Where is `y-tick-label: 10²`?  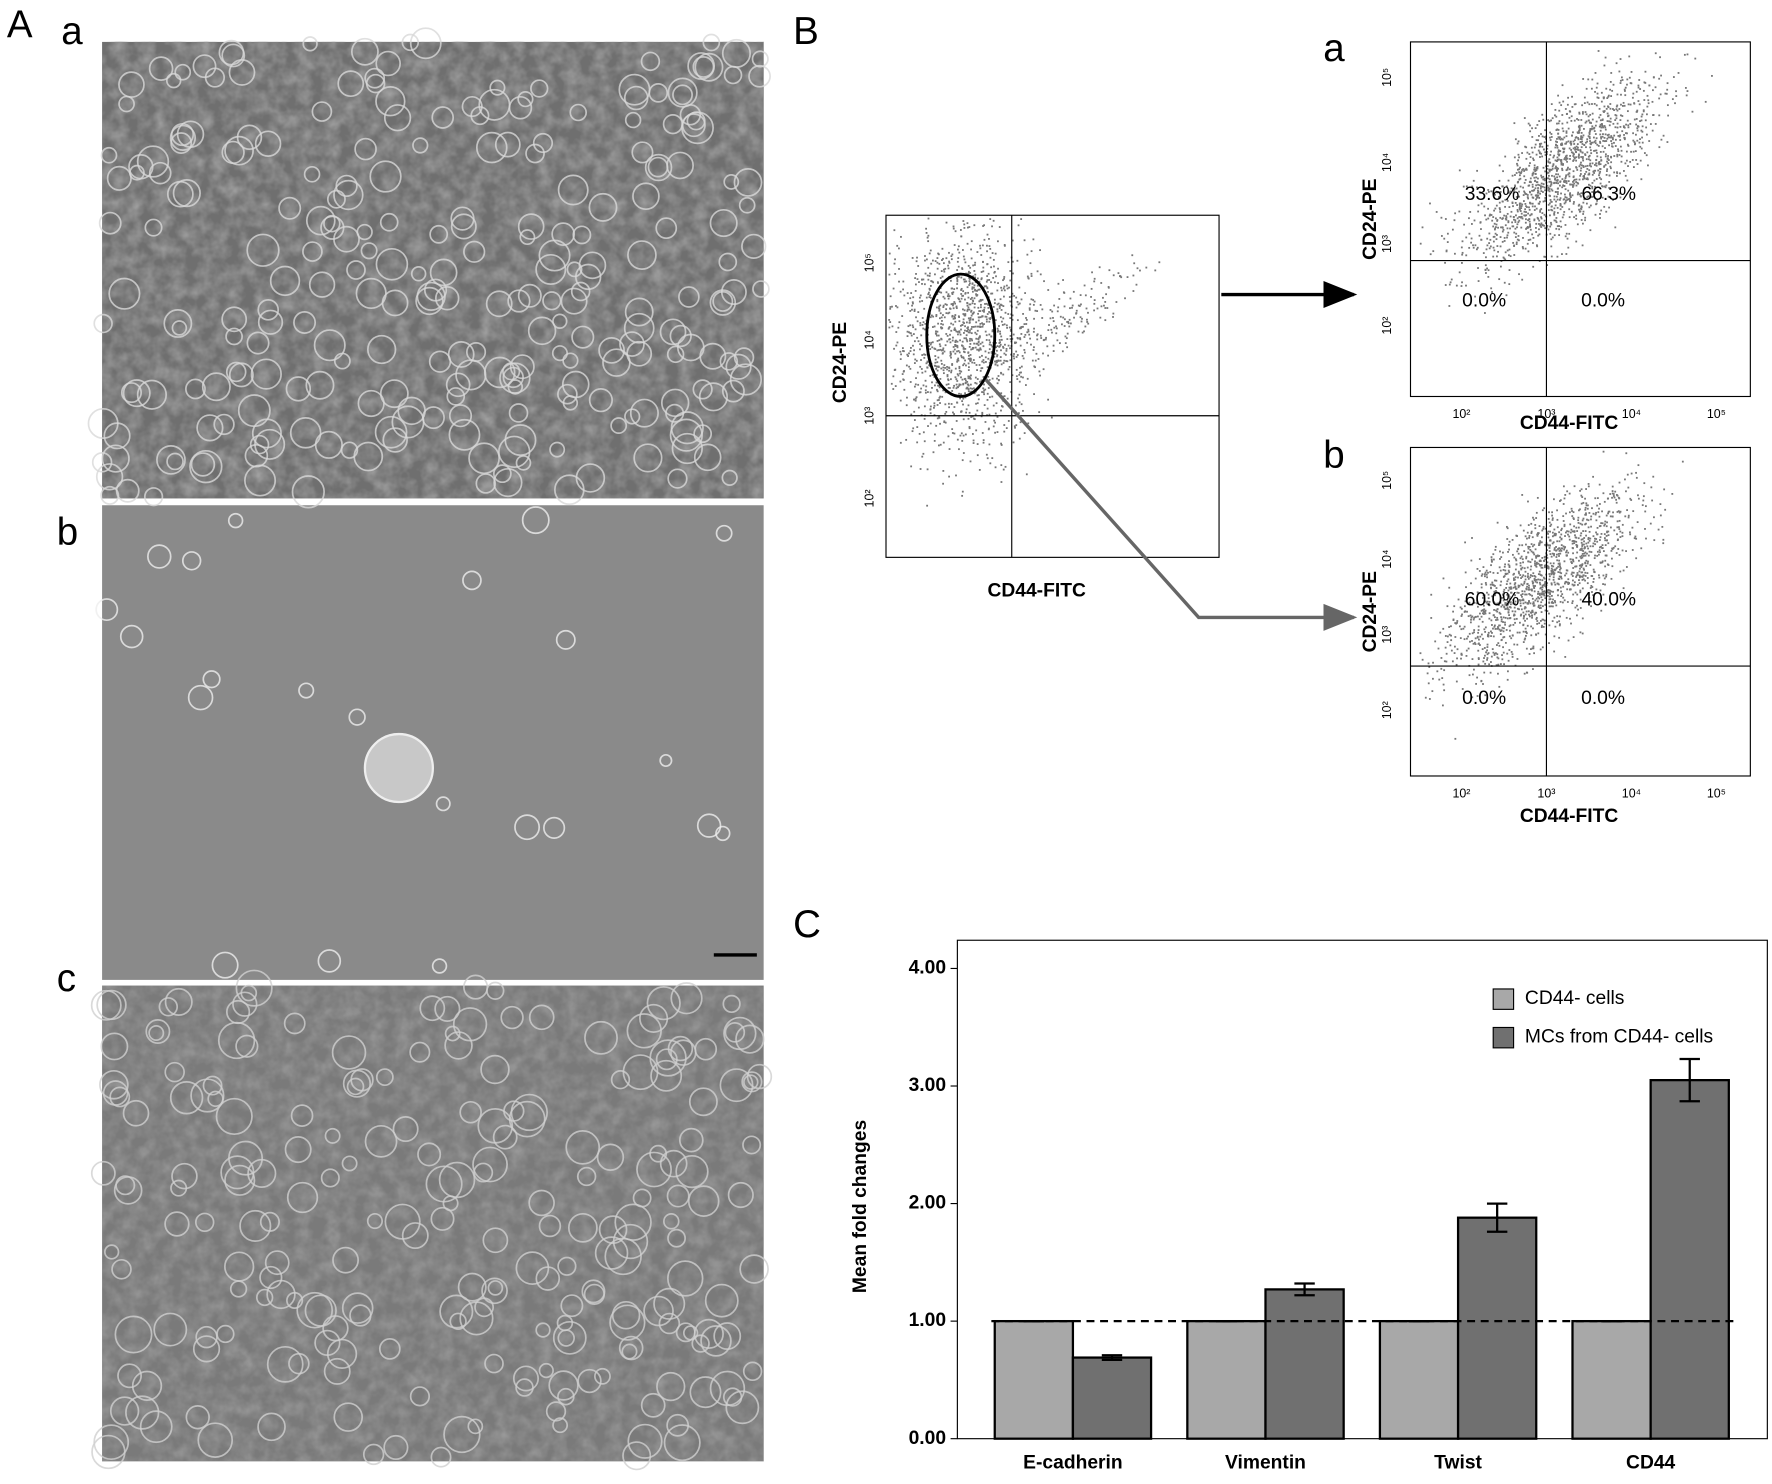
y-tick-label: 10² is located at coordinates (1387, 326).